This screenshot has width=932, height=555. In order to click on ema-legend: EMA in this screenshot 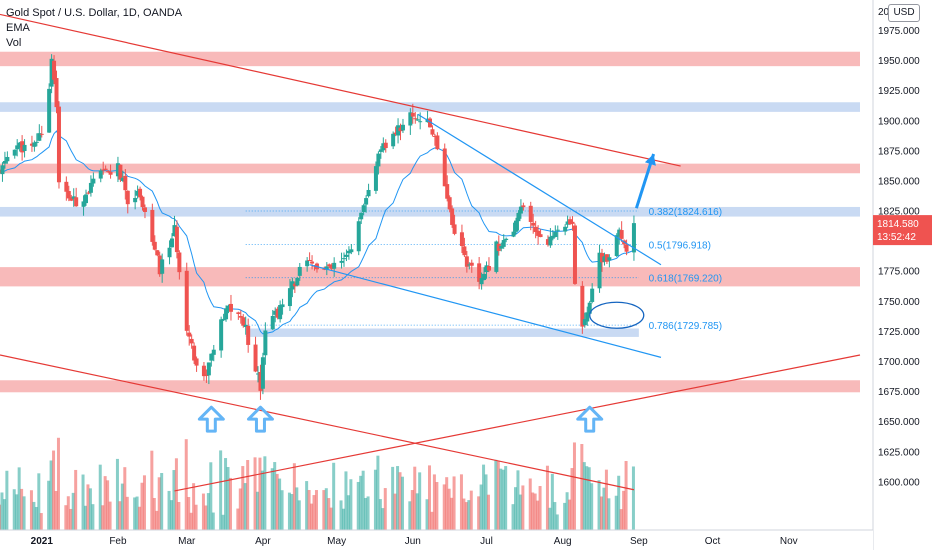, I will do `click(18, 28)`.